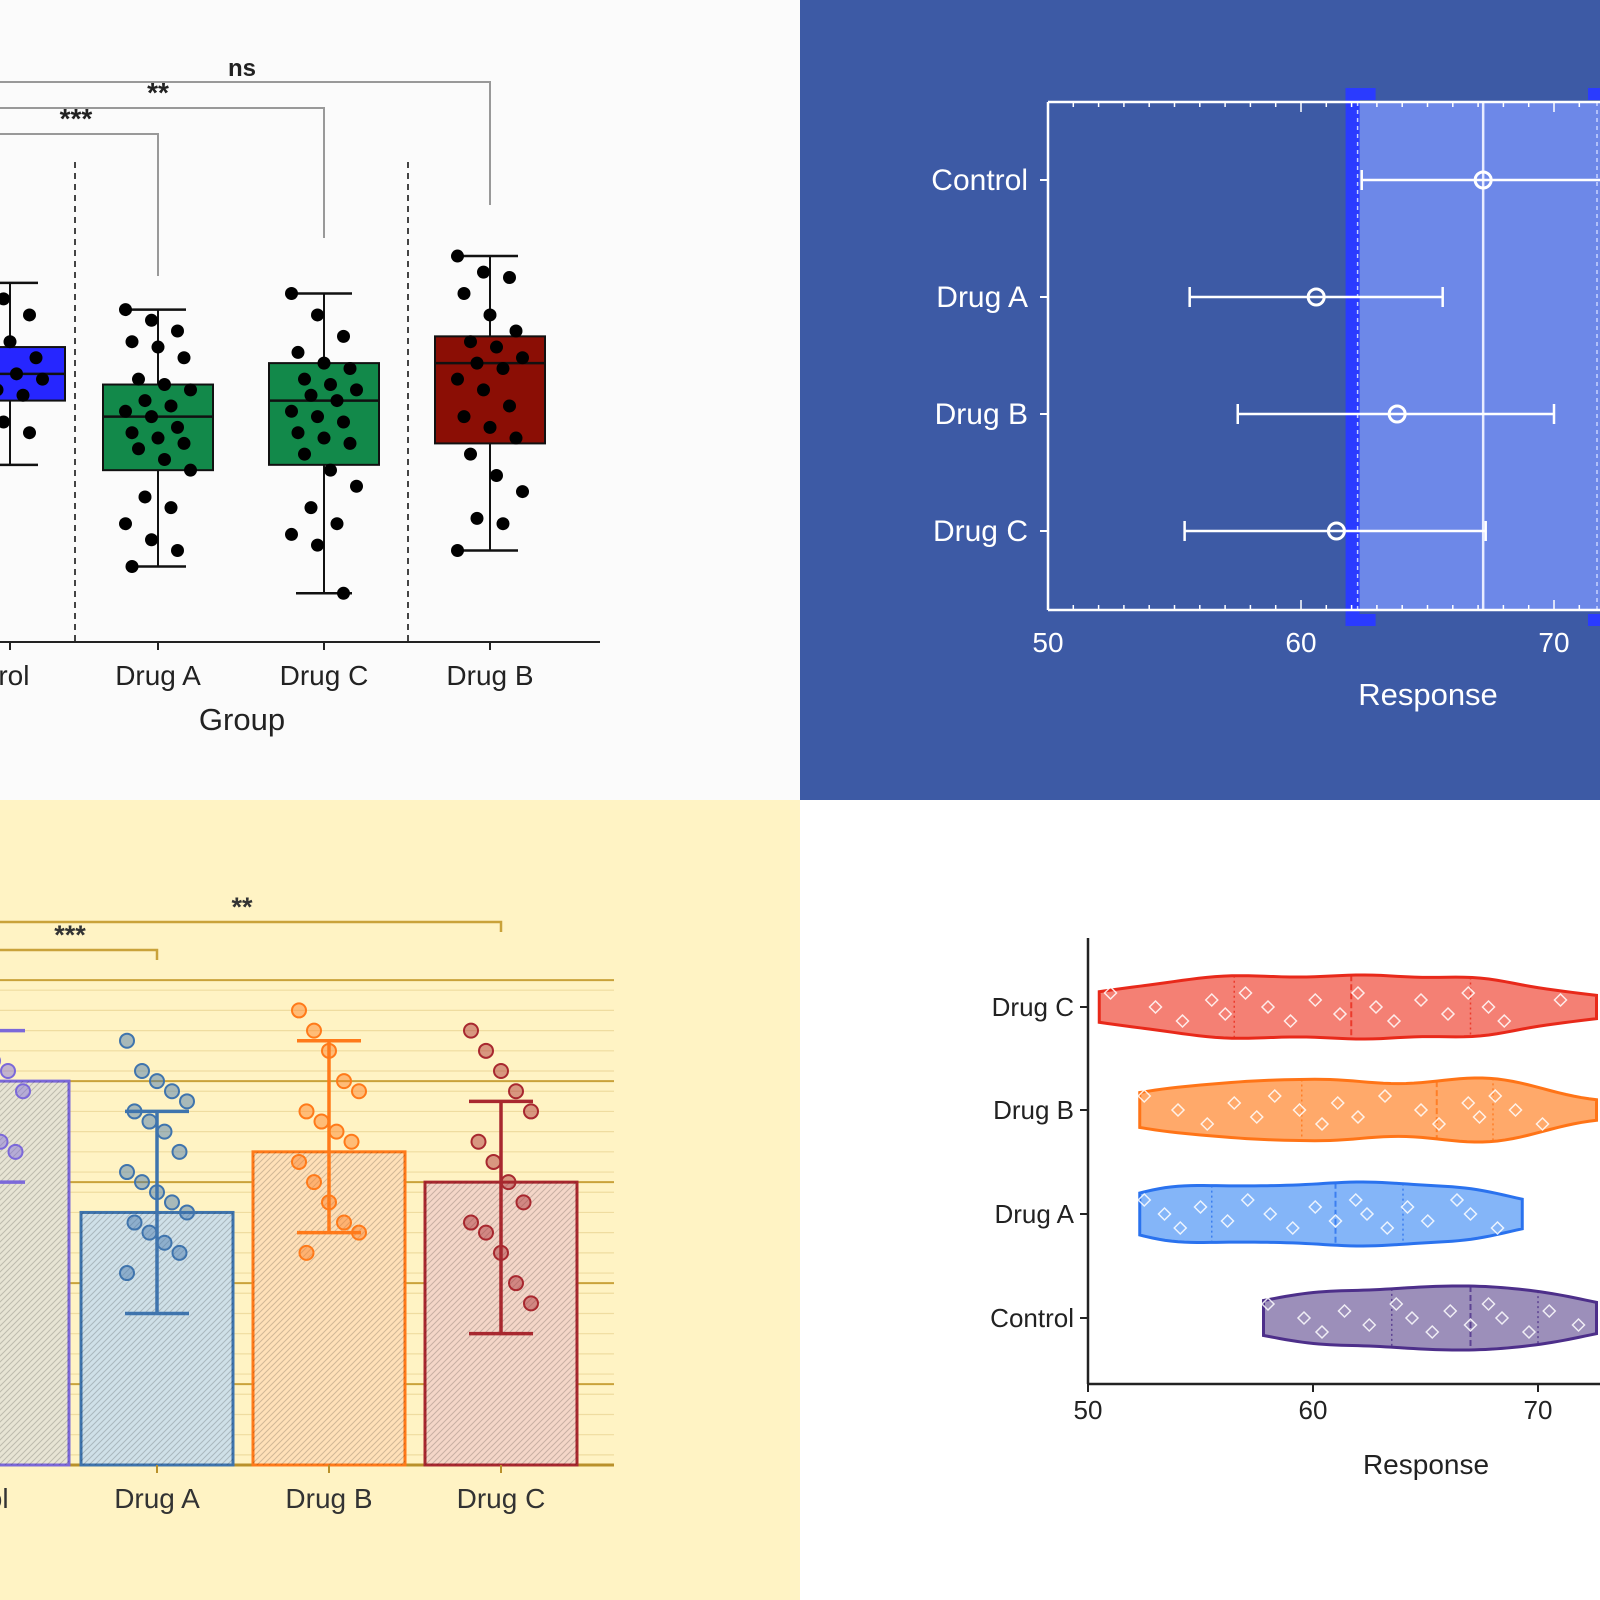 The width and height of the screenshot is (1600, 1600). What do you see at coordinates (1360, 94) in the screenshot?
I see `reference-band-cap-top` at bounding box center [1360, 94].